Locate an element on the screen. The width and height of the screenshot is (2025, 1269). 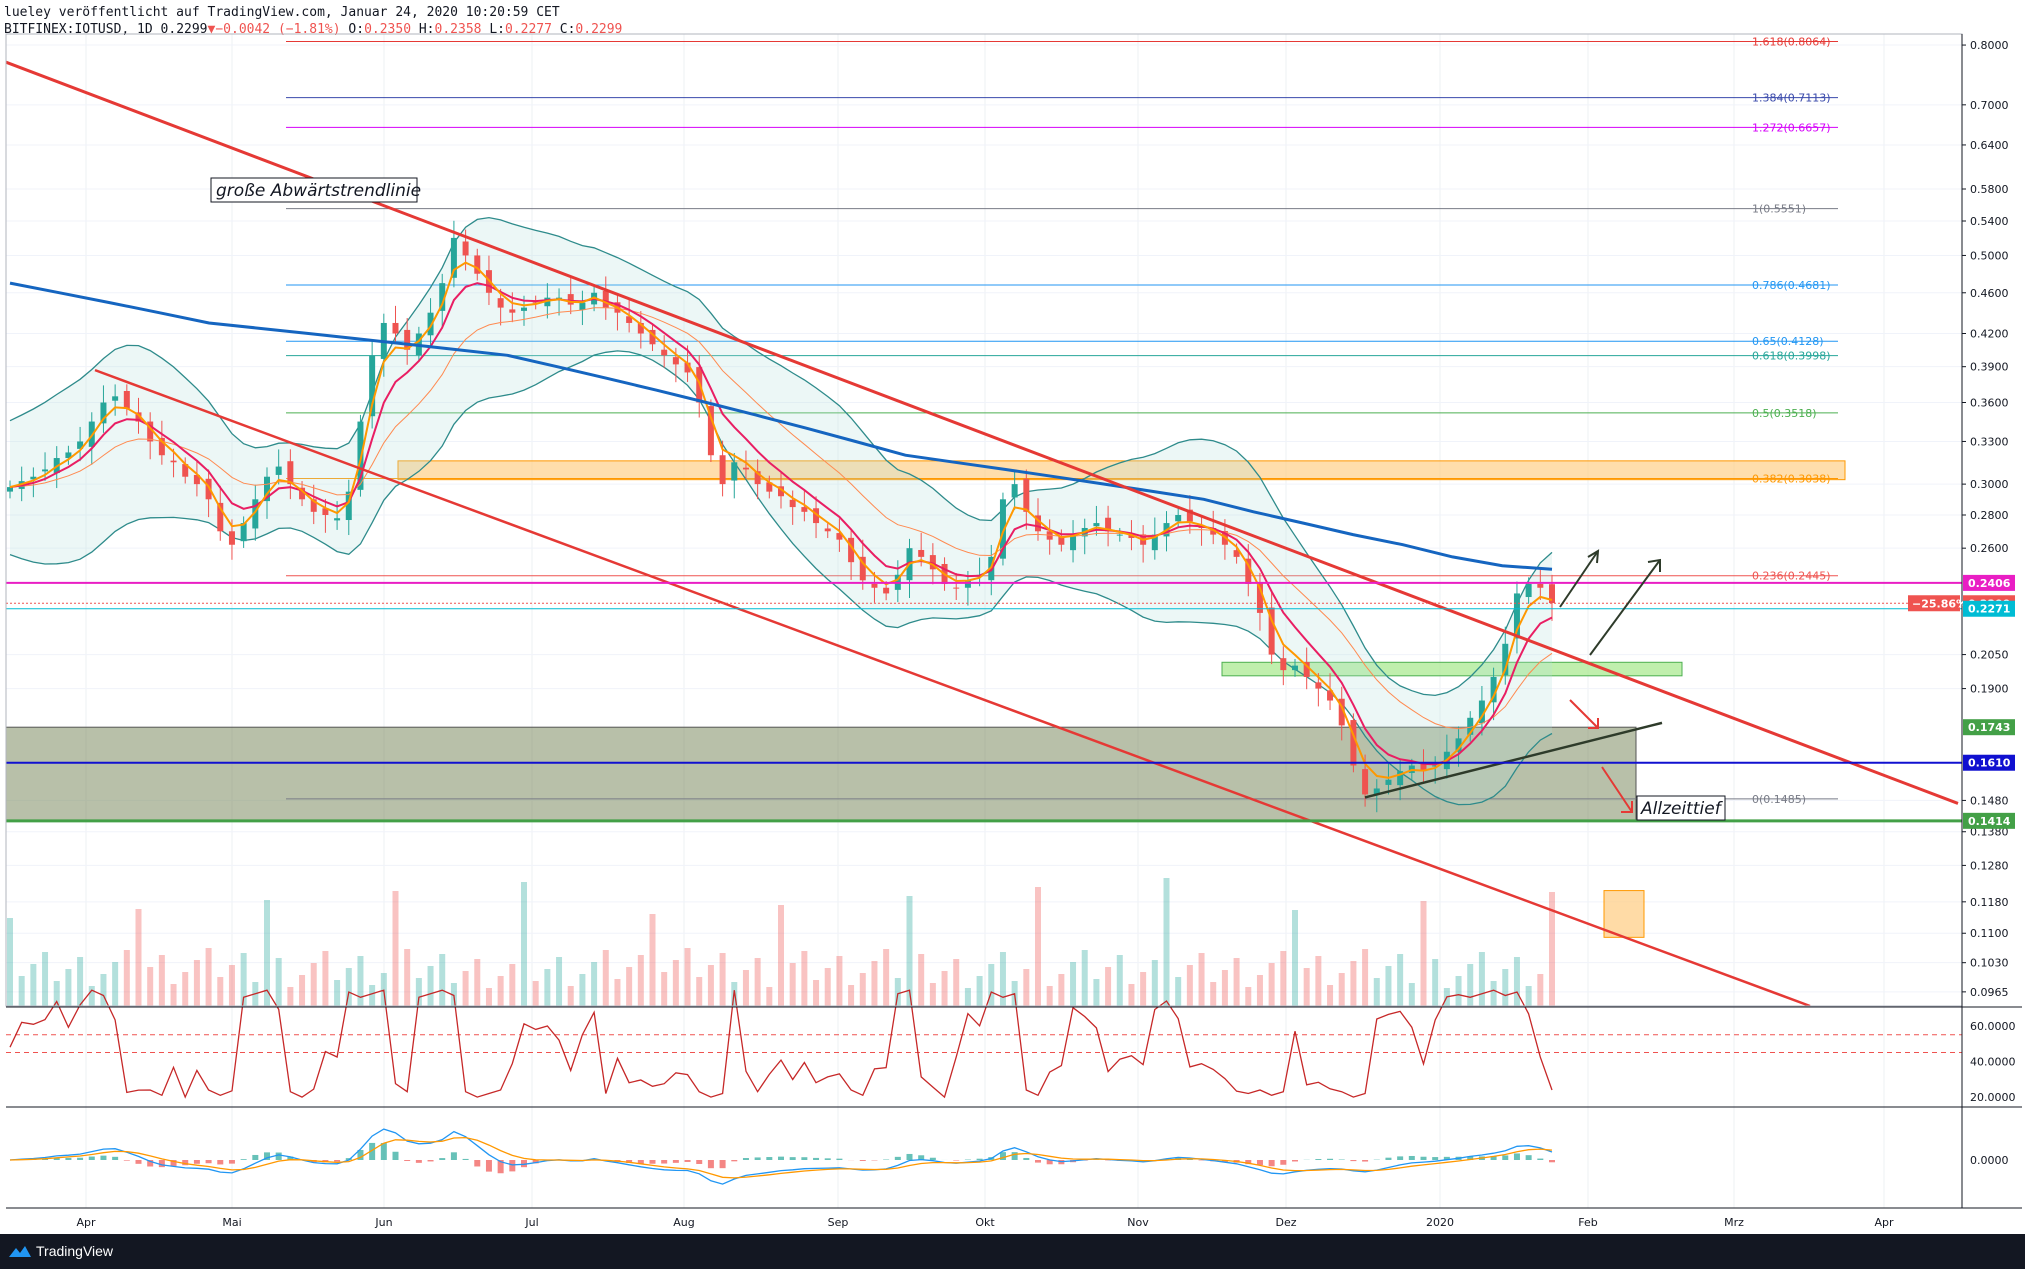
fib-label: 0.5(0.3518) is located at coordinates (1784, 413).